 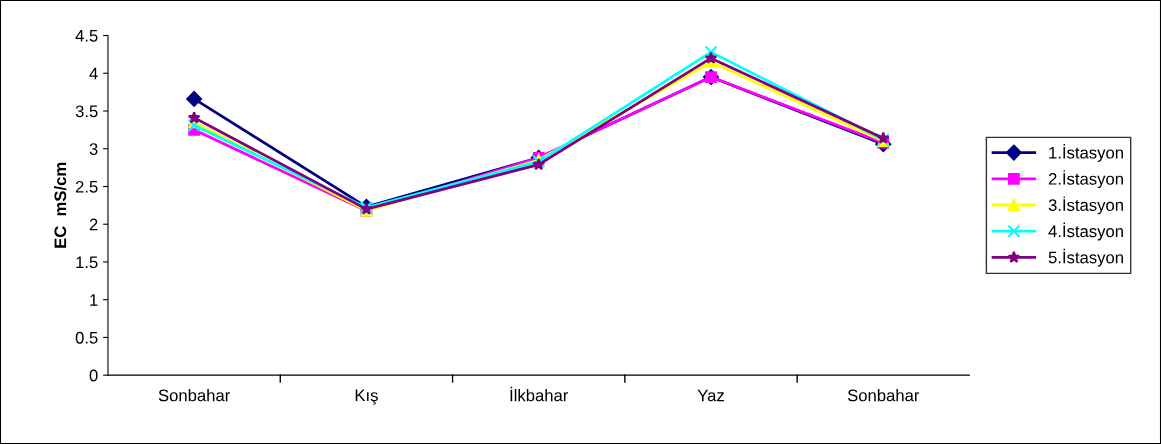 I want to click on y-tick-label: 4, so click(x=93, y=73).